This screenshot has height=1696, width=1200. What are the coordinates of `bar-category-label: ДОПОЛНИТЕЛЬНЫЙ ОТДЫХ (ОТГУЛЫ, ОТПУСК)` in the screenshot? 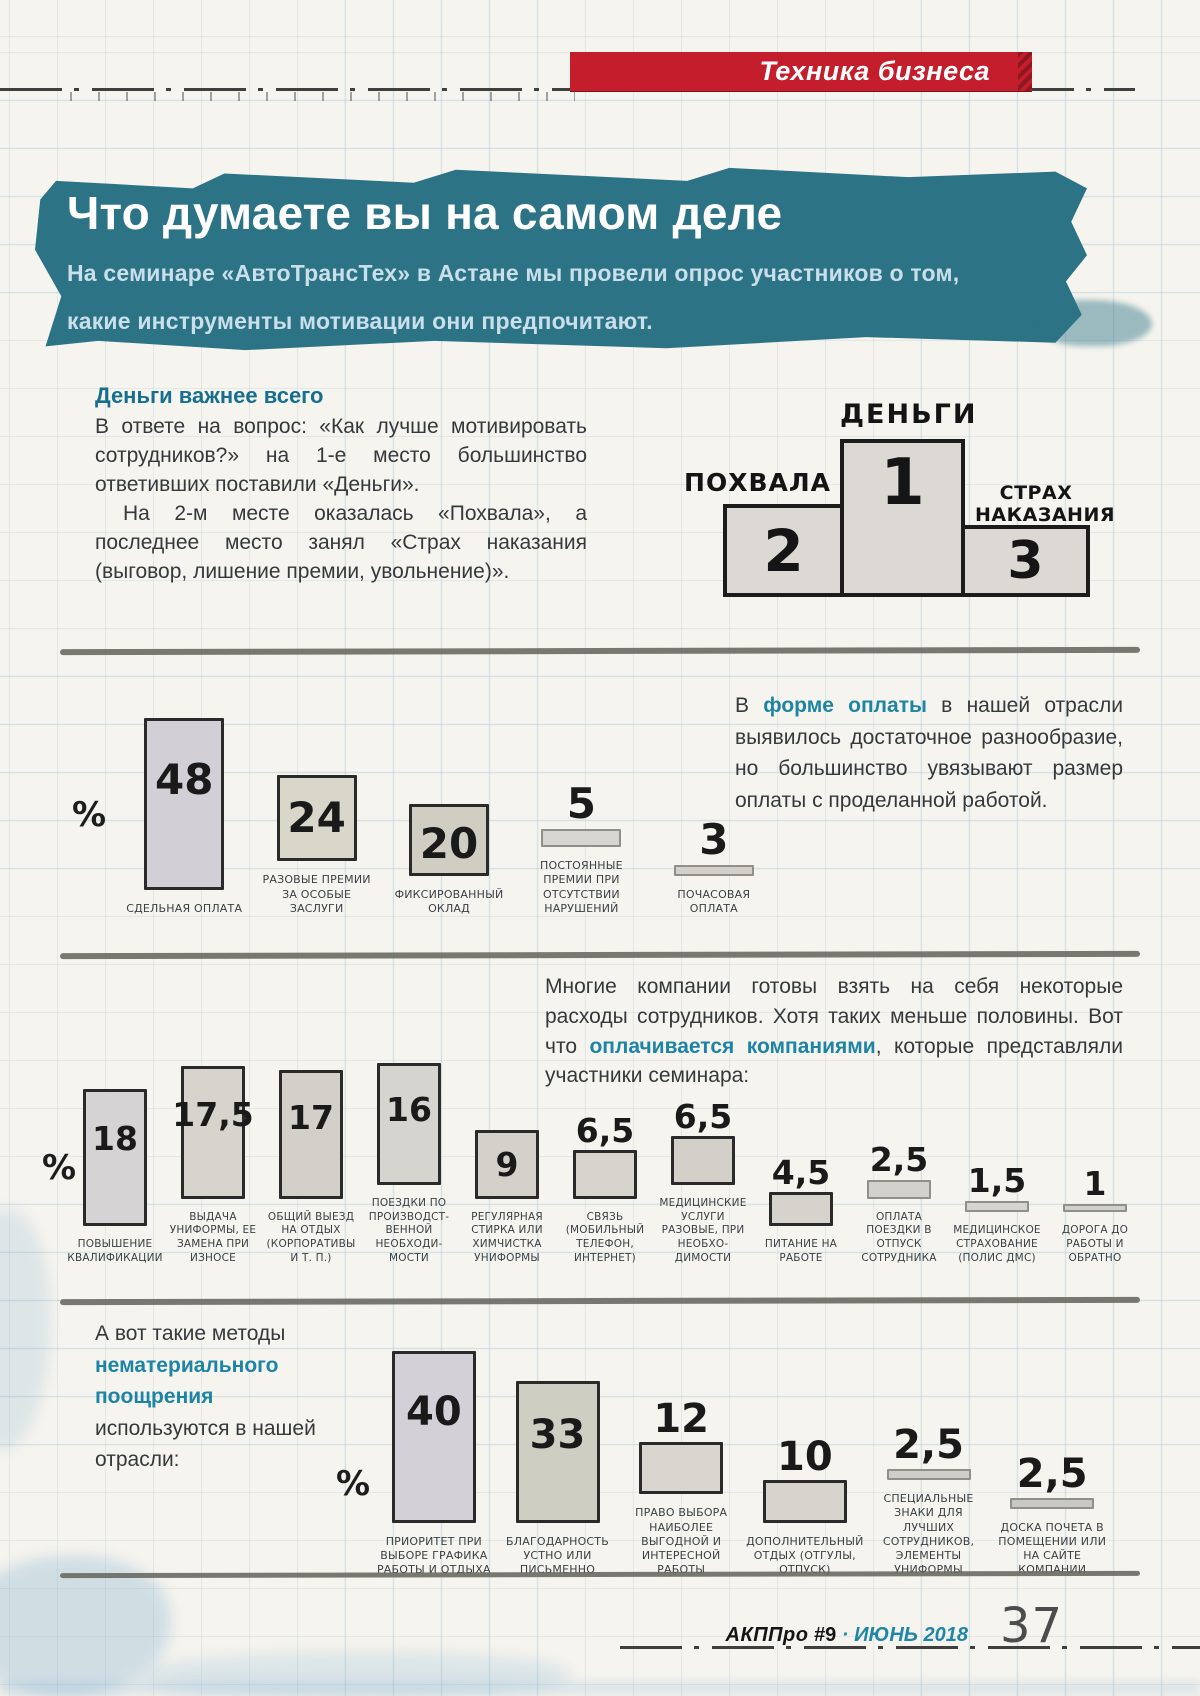 It's located at (805, 1555).